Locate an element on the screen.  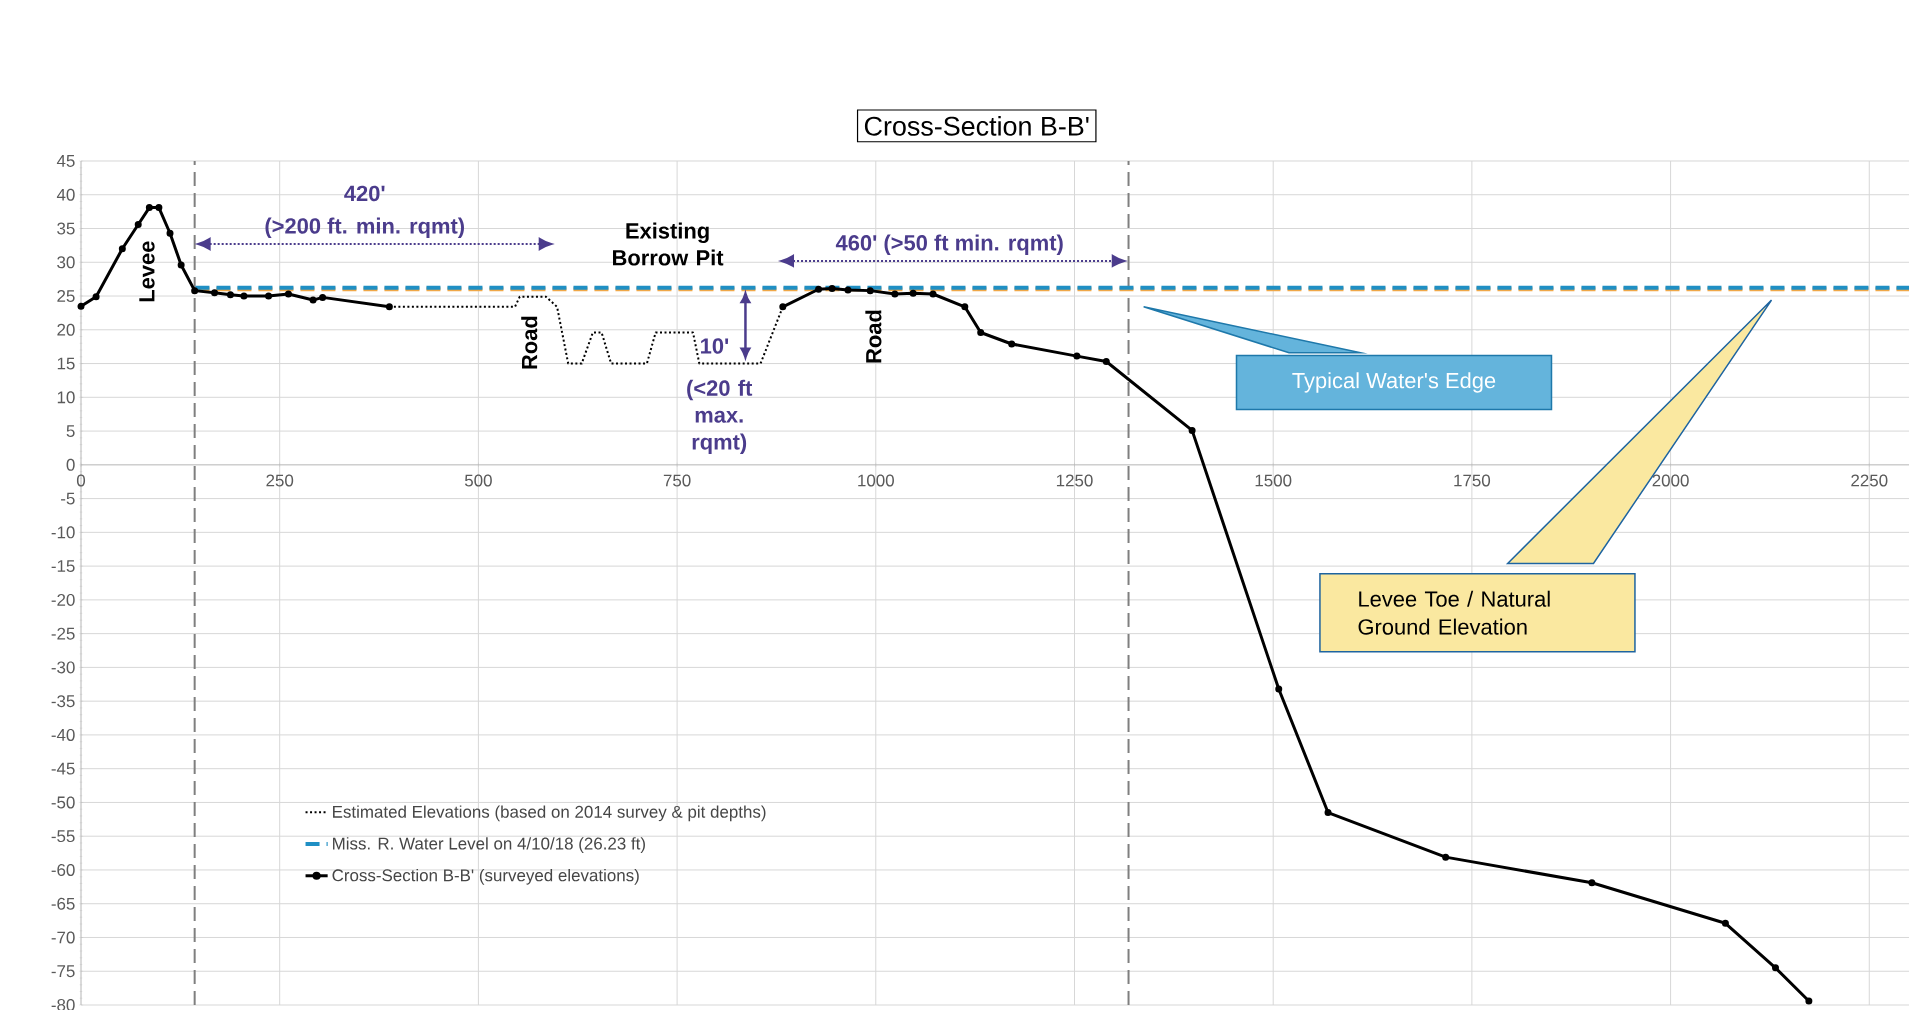
chart-title: Cross-Section B-B' is located at coordinates (976, 125).